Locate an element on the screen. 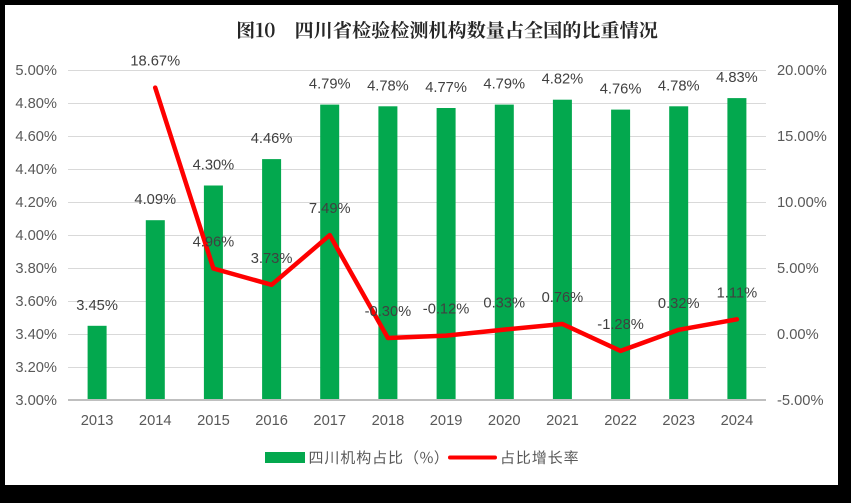 The width and height of the screenshot is (851, 503). svg-text: 10.00% is located at coordinates (802, 203).